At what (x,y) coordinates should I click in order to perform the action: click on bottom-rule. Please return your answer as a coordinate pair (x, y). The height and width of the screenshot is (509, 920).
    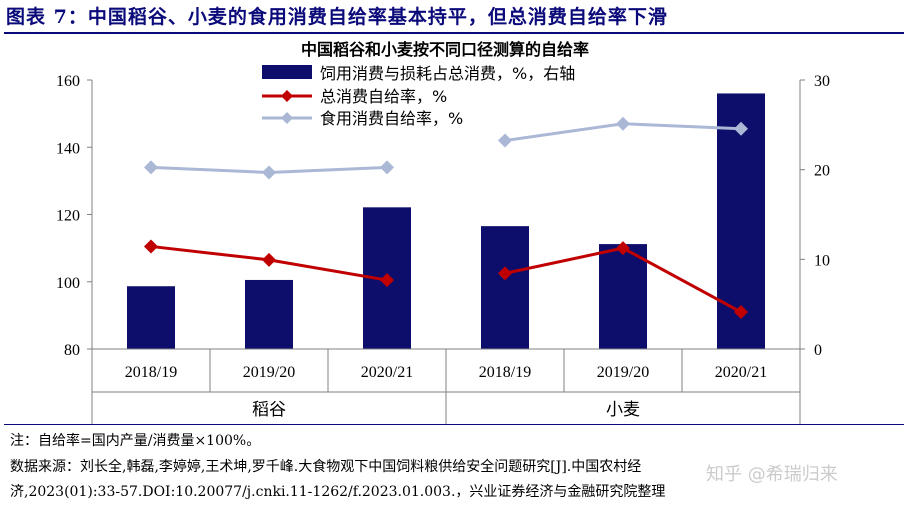
    Looking at the image, I should click on (454, 424).